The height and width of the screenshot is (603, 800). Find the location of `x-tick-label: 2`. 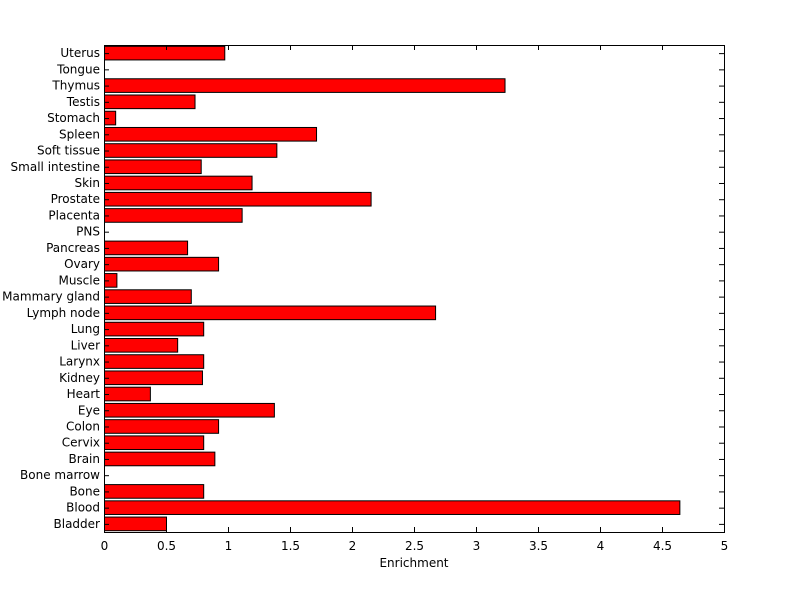

x-tick-label: 2 is located at coordinates (353, 546).